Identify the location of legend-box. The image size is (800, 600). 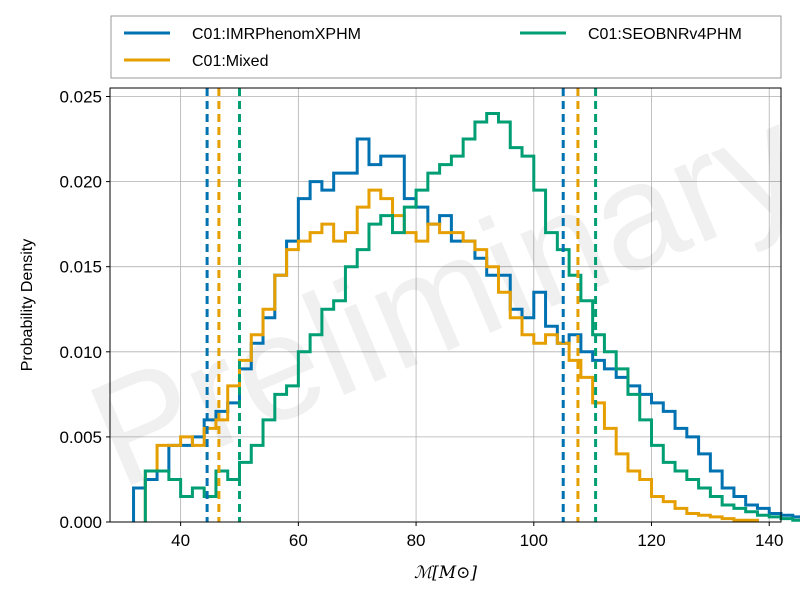
(446, 47).